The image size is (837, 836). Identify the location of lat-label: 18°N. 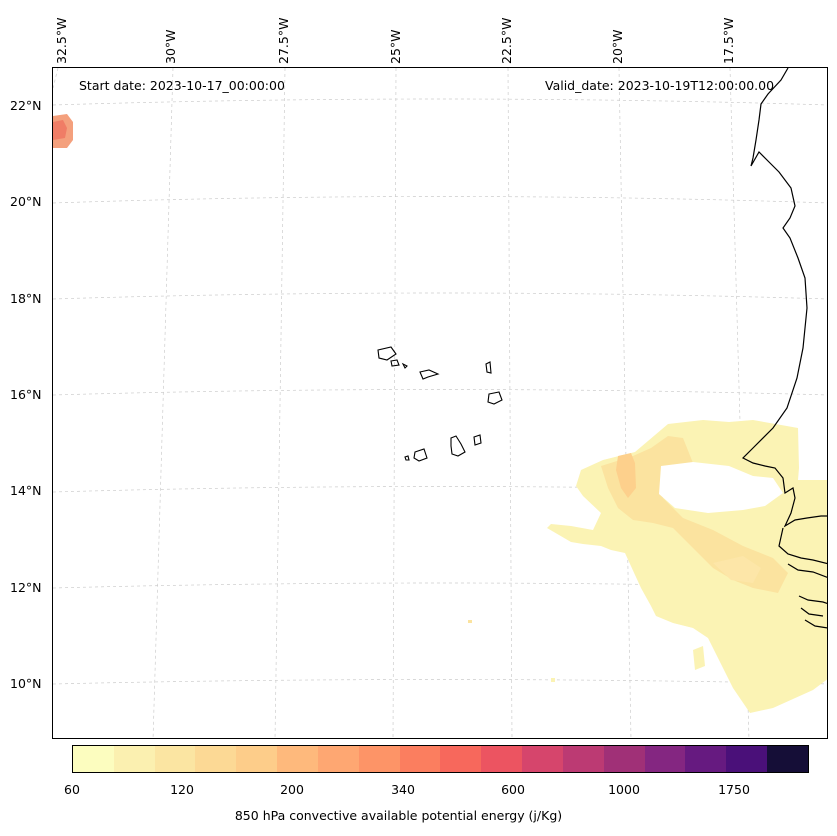
(26, 298).